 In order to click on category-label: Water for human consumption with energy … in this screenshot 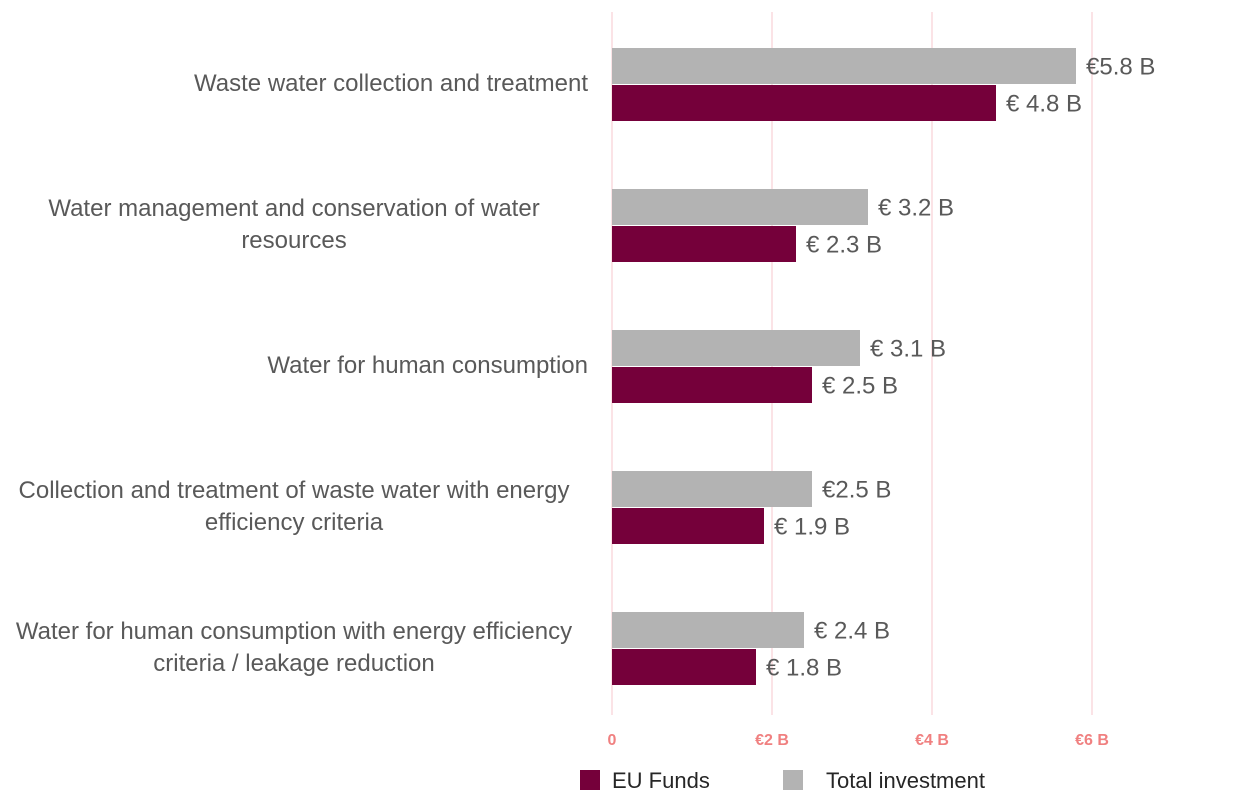, I will do `click(294, 647)`.